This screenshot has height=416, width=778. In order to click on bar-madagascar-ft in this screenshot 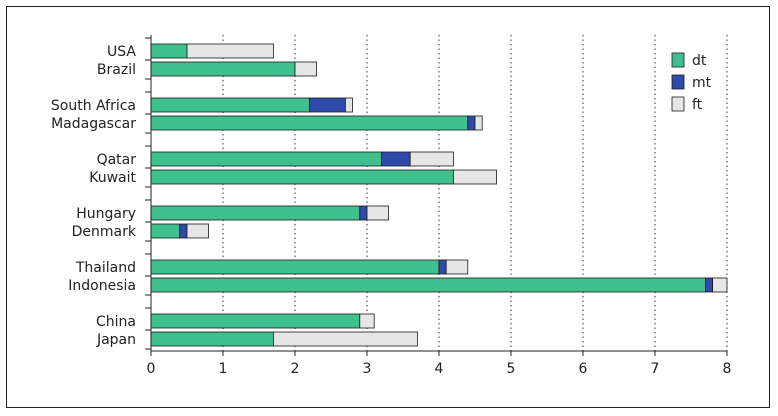, I will do `click(478, 123)`.